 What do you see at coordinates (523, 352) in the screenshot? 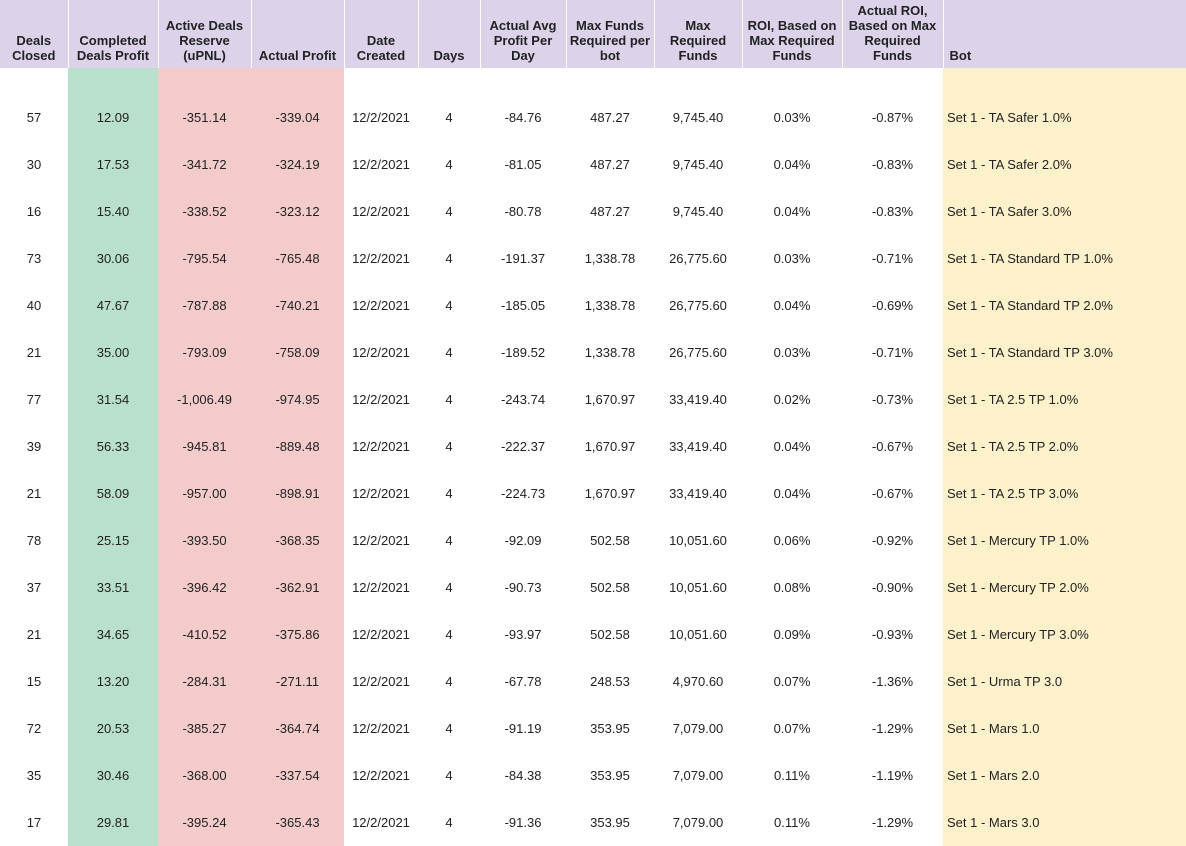
I see `cell-avg-profit-day: -189.52` at bounding box center [523, 352].